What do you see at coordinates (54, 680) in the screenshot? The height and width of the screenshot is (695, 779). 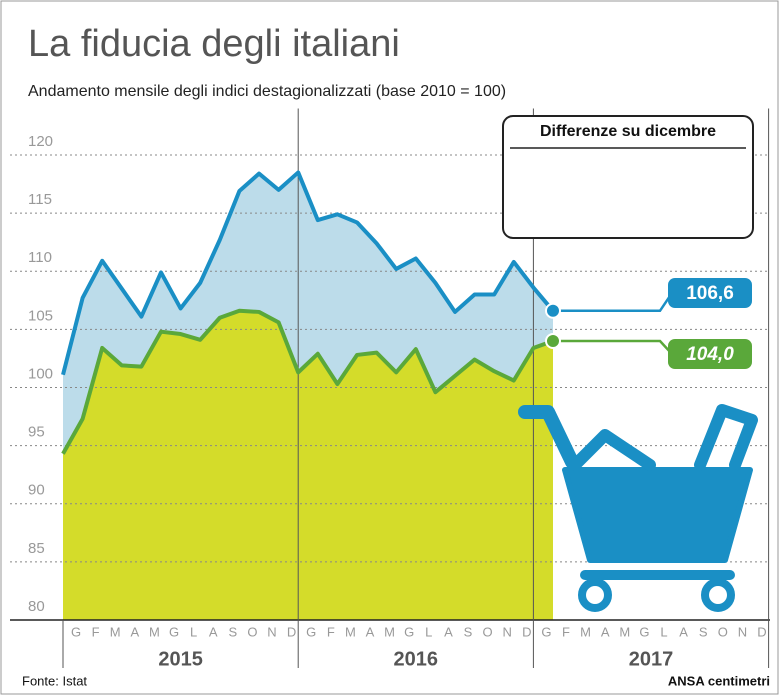 I see `source: Fonte: Istat` at bounding box center [54, 680].